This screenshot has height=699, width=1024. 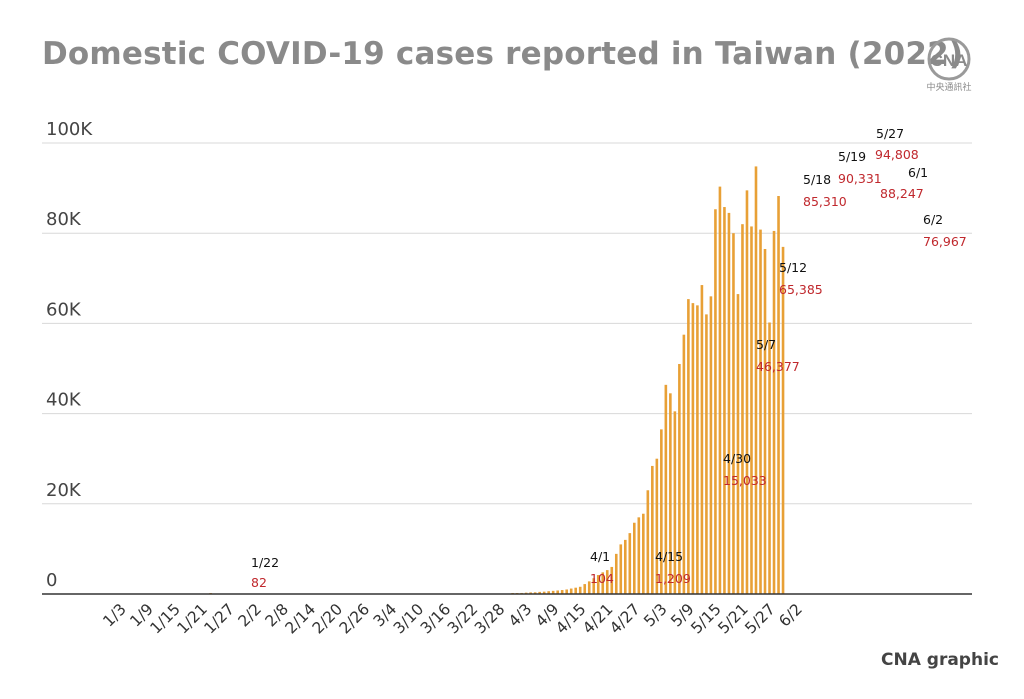 What do you see at coordinates (669, 556) in the screenshot?
I see `annotation-date: 4/15` at bounding box center [669, 556].